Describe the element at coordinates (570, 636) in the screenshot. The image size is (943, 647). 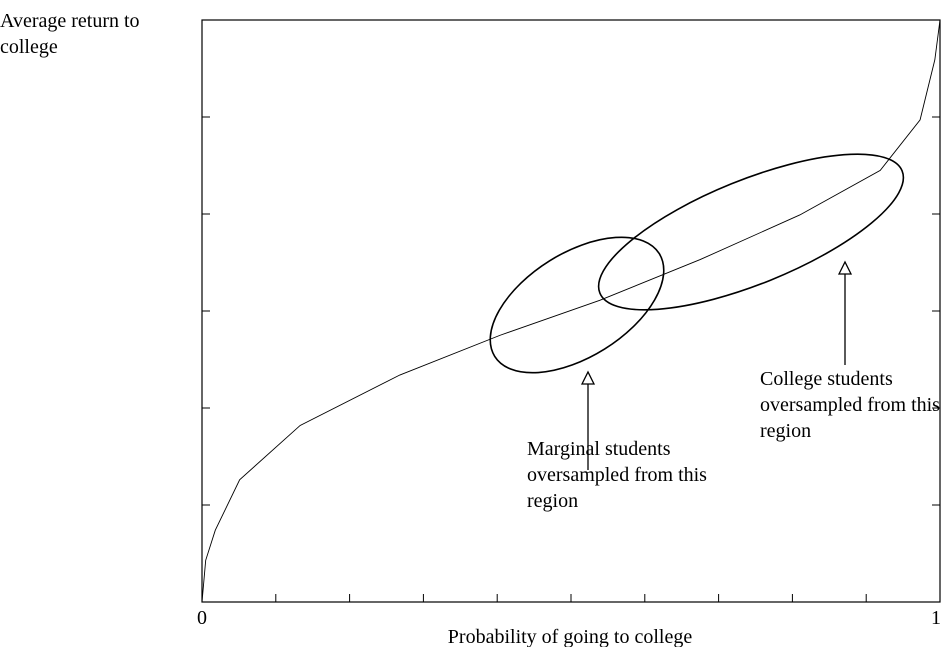
I see `x-axis-label: Probability of going to college` at that location.